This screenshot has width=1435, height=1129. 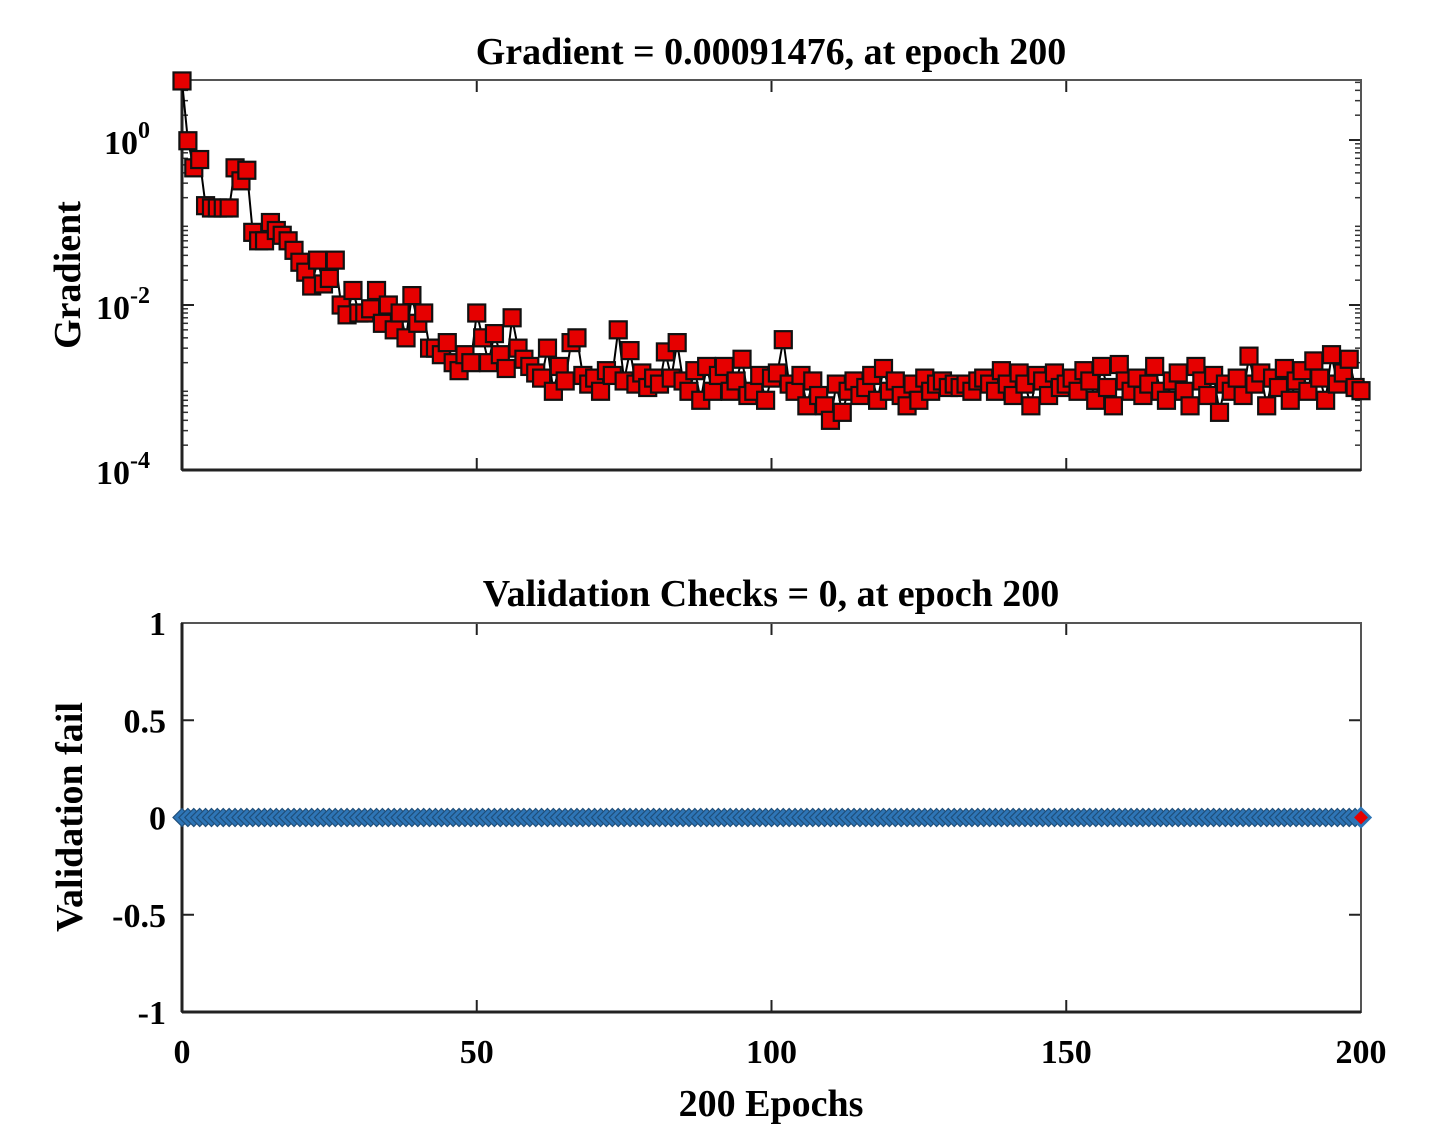 What do you see at coordinates (1361, 817) in the screenshot?
I see `final-epoch-point` at bounding box center [1361, 817].